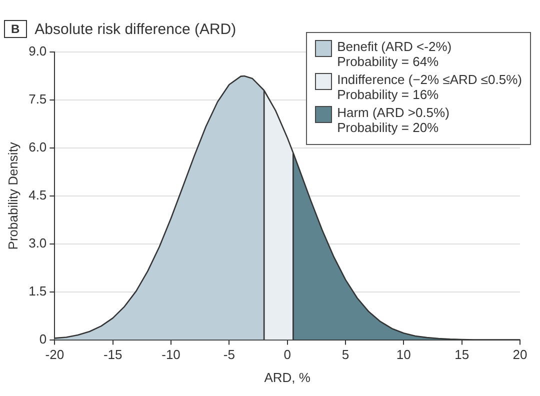 The width and height of the screenshot is (540, 396). Describe the element at coordinates (462, 354) in the screenshot. I see `x-tick-label: 15` at that location.